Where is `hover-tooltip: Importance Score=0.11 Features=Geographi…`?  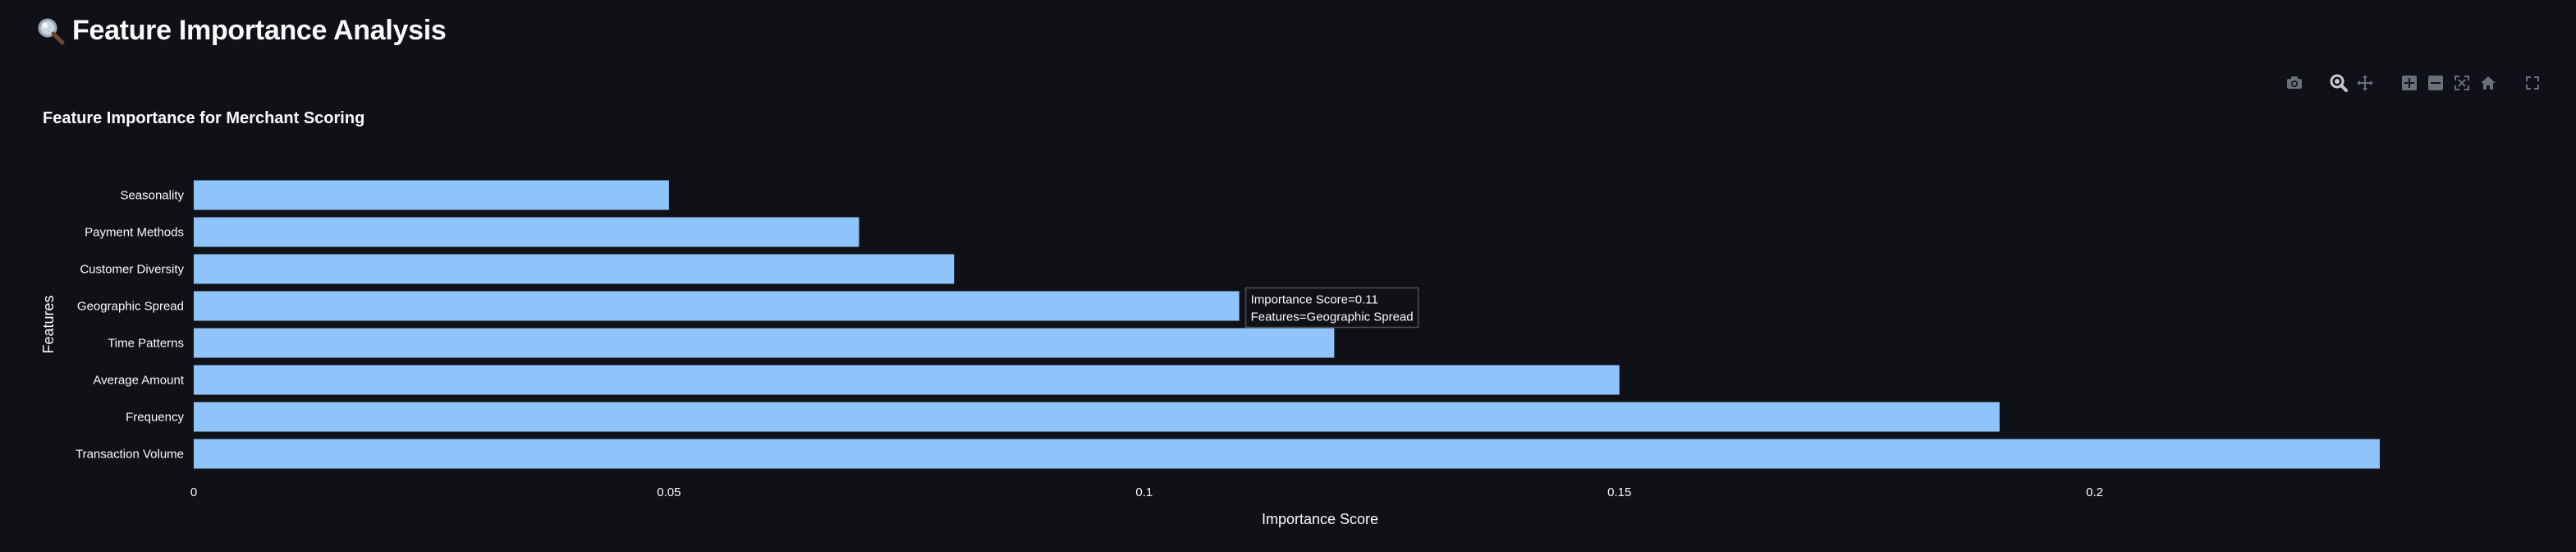
hover-tooltip: Importance Score=0.11 Features=Geographi… is located at coordinates (1331, 308).